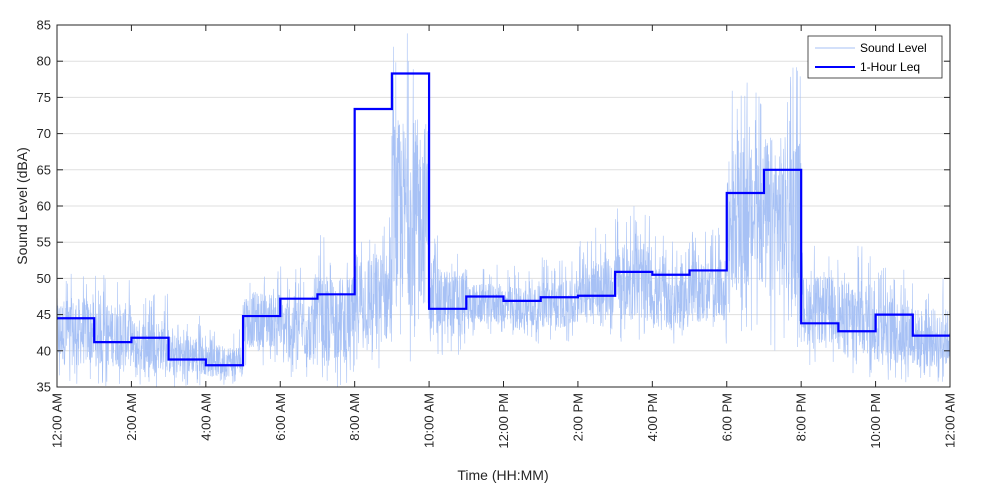  What do you see at coordinates (280, 417) in the screenshot?
I see `x-tick-label: 6:00 AM` at bounding box center [280, 417].